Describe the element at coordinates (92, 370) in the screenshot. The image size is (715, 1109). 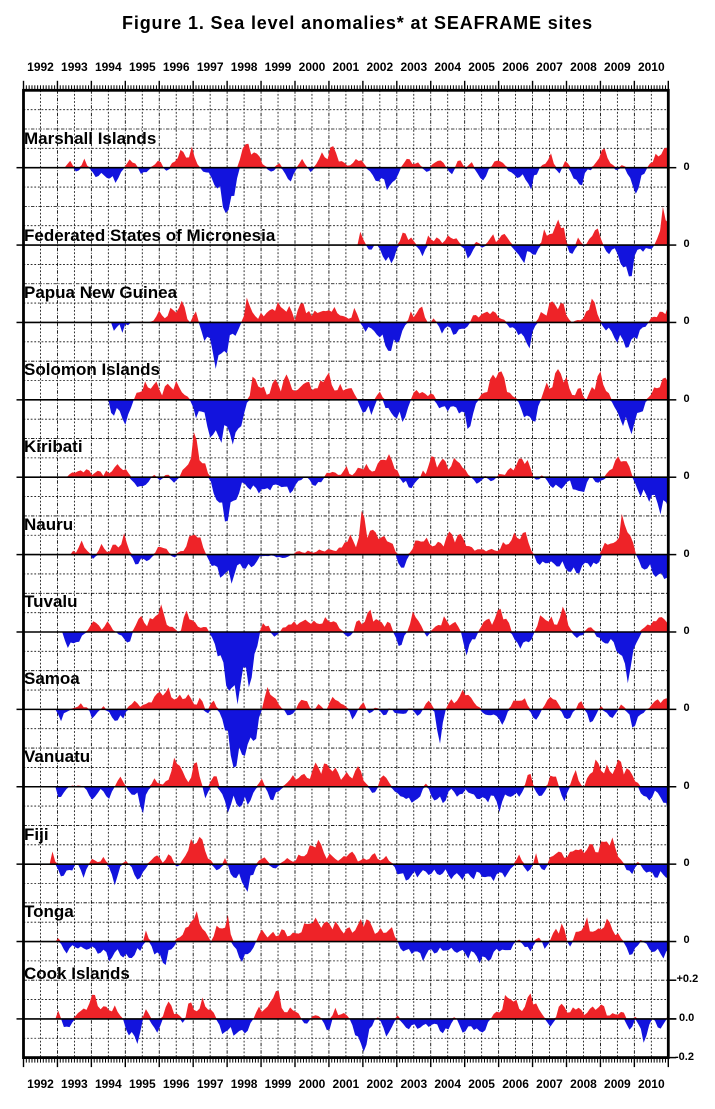
I see `series-label-3: Solomon Islands` at that location.